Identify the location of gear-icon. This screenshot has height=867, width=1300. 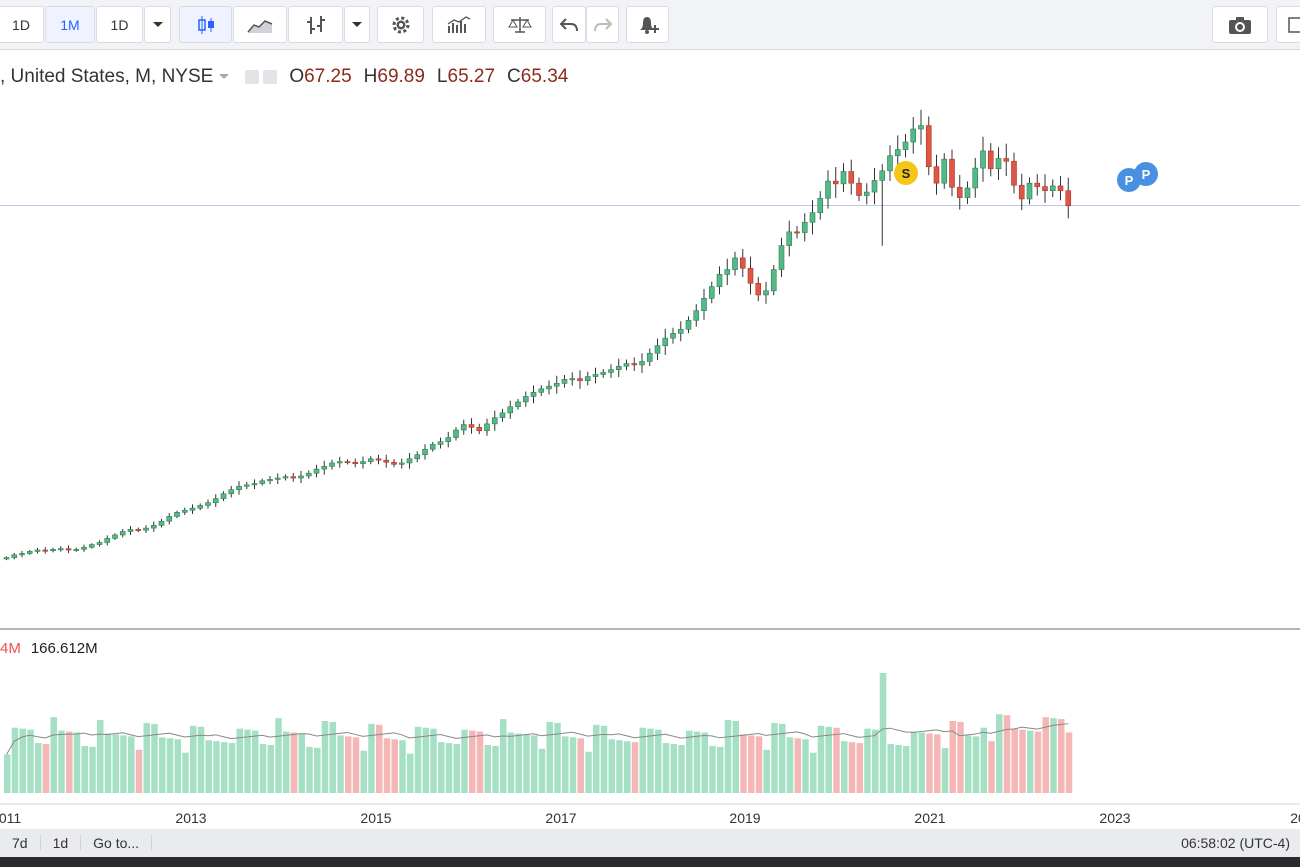
(270, 77).